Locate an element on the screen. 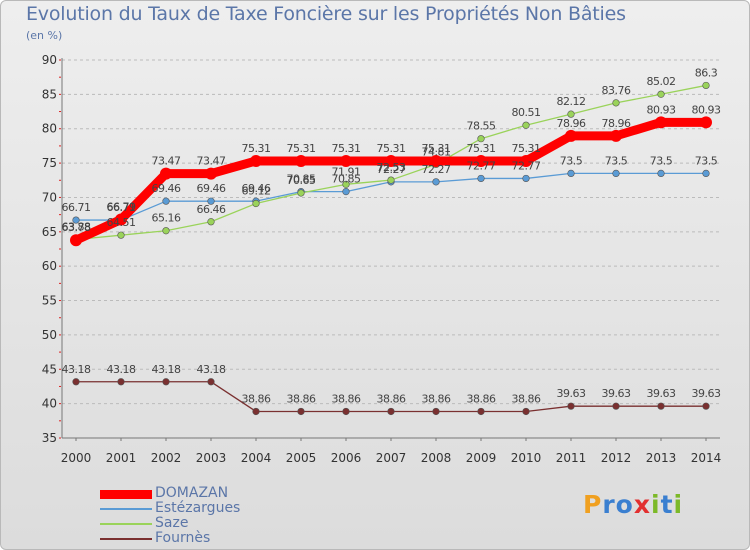  x-tick-label: 2002 is located at coordinates (166, 458).